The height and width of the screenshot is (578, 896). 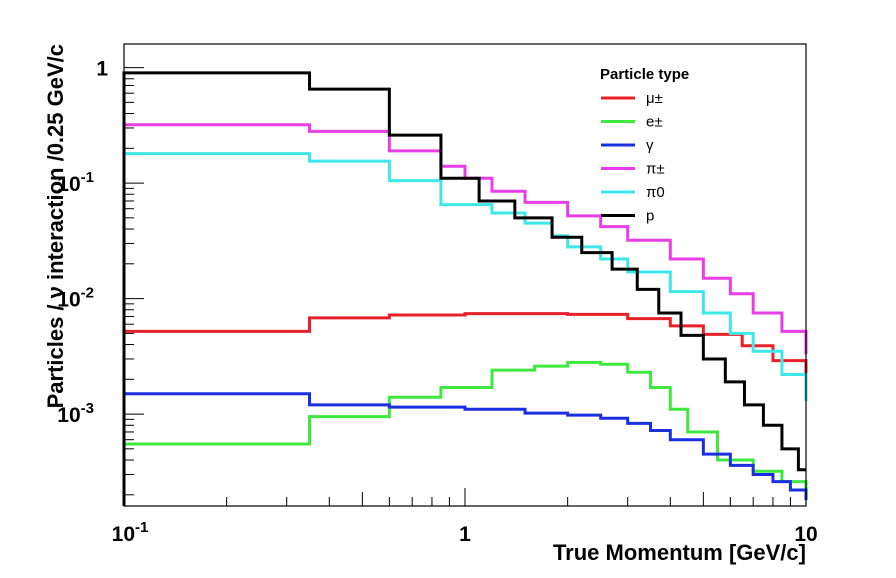 What do you see at coordinates (654, 122) in the screenshot?
I see `legend-label: e±` at bounding box center [654, 122].